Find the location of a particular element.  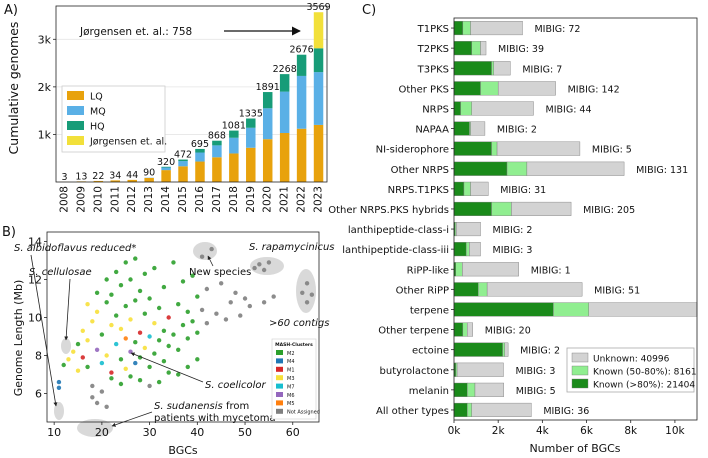

y-tick-label: 6 is located at coordinates (38, 394).